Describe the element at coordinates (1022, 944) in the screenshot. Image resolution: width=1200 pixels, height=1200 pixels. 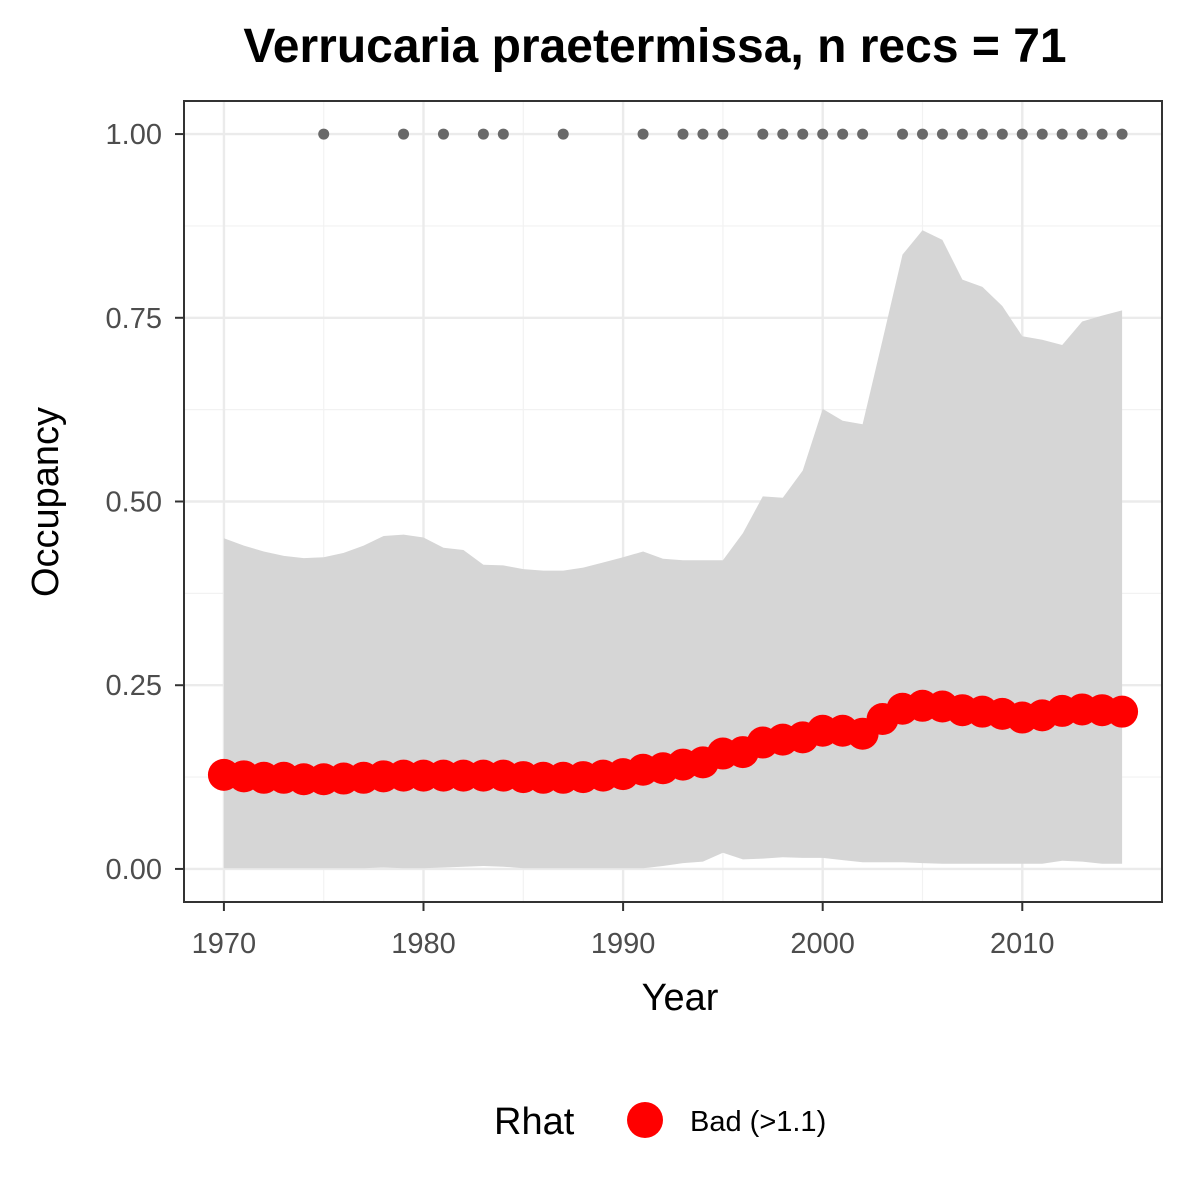
I see `x-tick-label: 2010` at that location.